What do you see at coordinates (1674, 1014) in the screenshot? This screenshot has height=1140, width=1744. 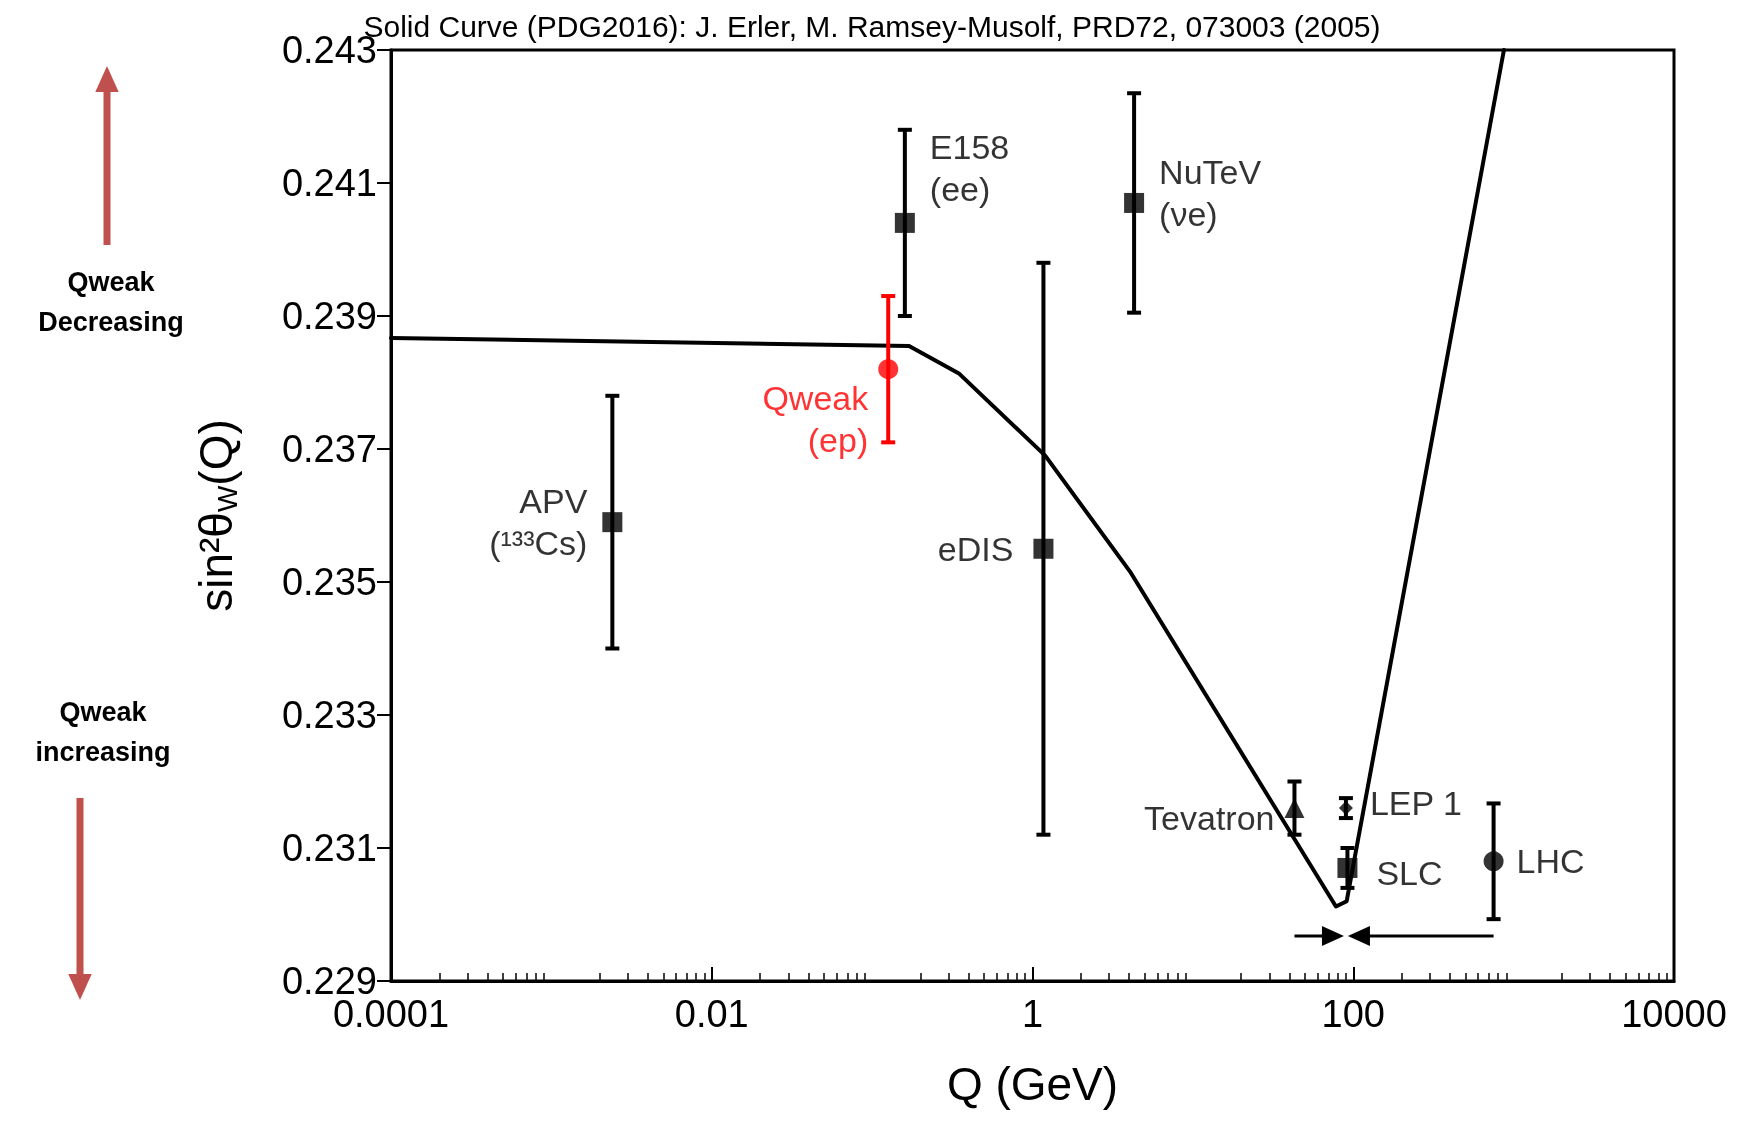 I see `x-tick-label: 10000` at bounding box center [1674, 1014].